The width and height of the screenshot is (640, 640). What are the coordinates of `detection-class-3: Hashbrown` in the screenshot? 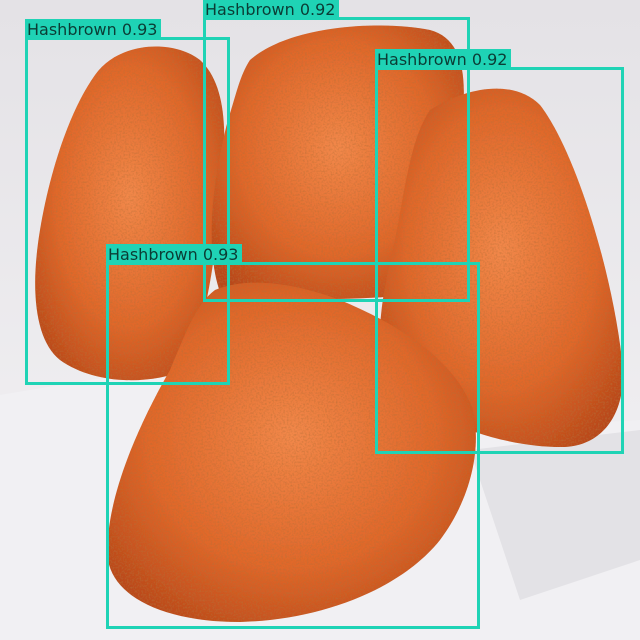 It's located at (422, 59).